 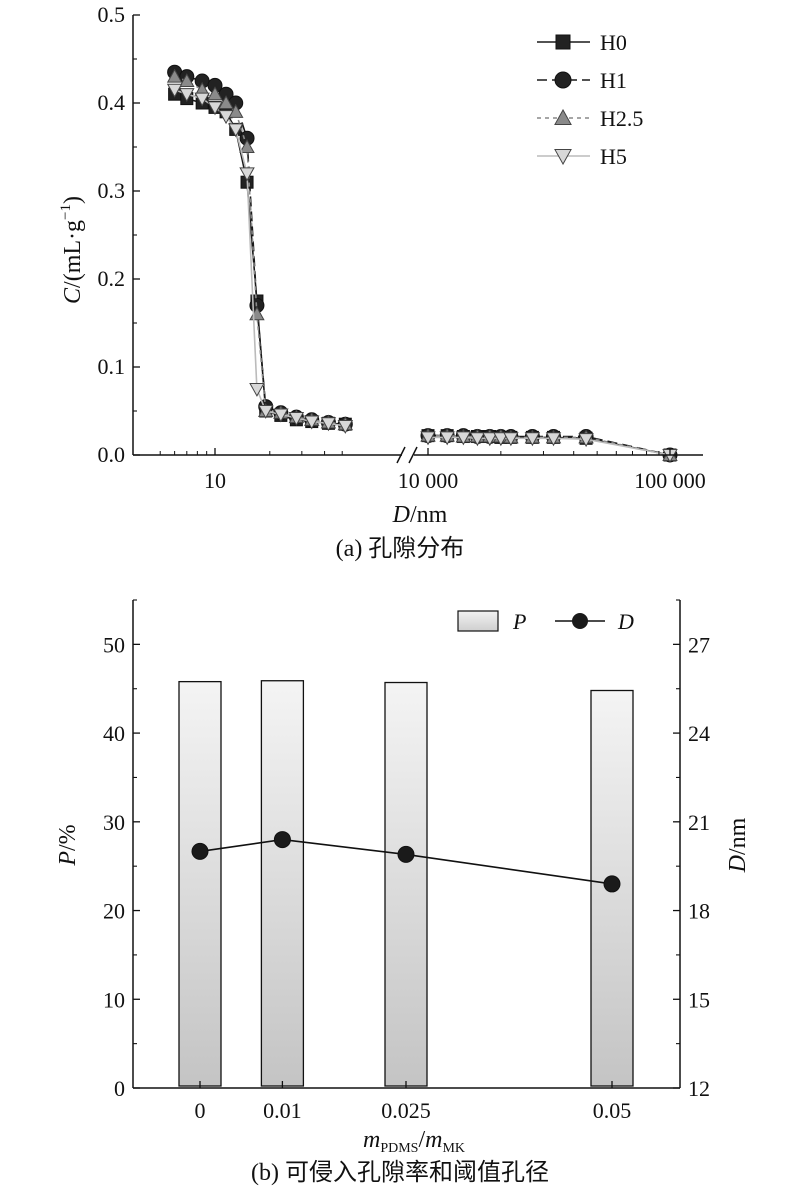 I want to click on series-line-h1, so click(x=260, y=248).